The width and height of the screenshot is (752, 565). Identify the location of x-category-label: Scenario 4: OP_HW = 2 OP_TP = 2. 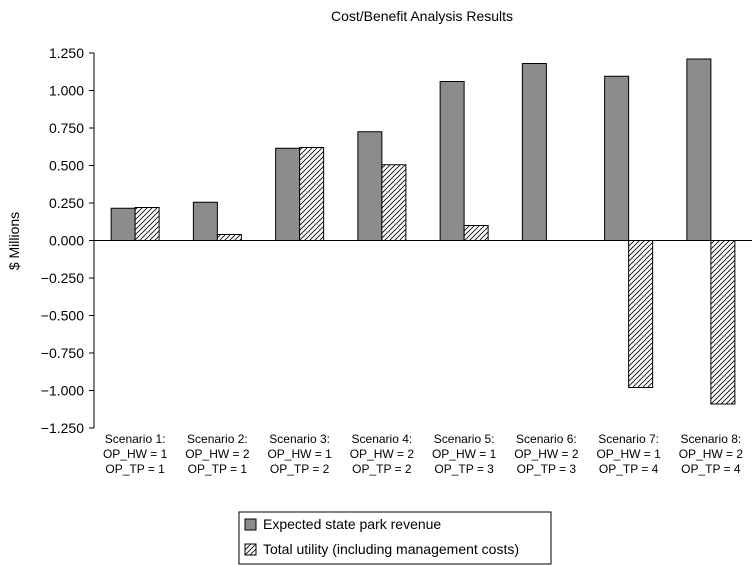
(382, 454).